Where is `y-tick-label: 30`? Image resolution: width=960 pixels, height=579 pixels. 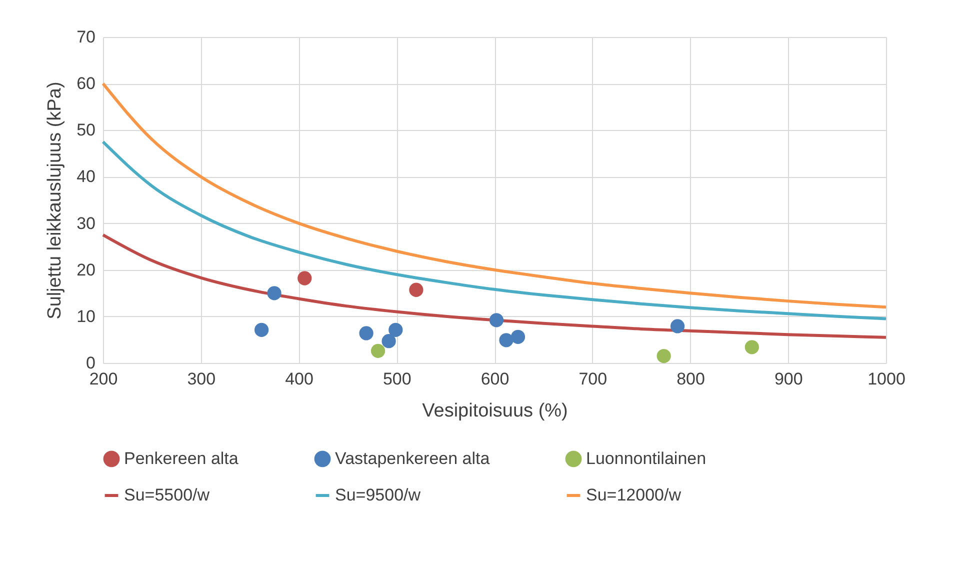
y-tick-label: 30 is located at coordinates (86, 223).